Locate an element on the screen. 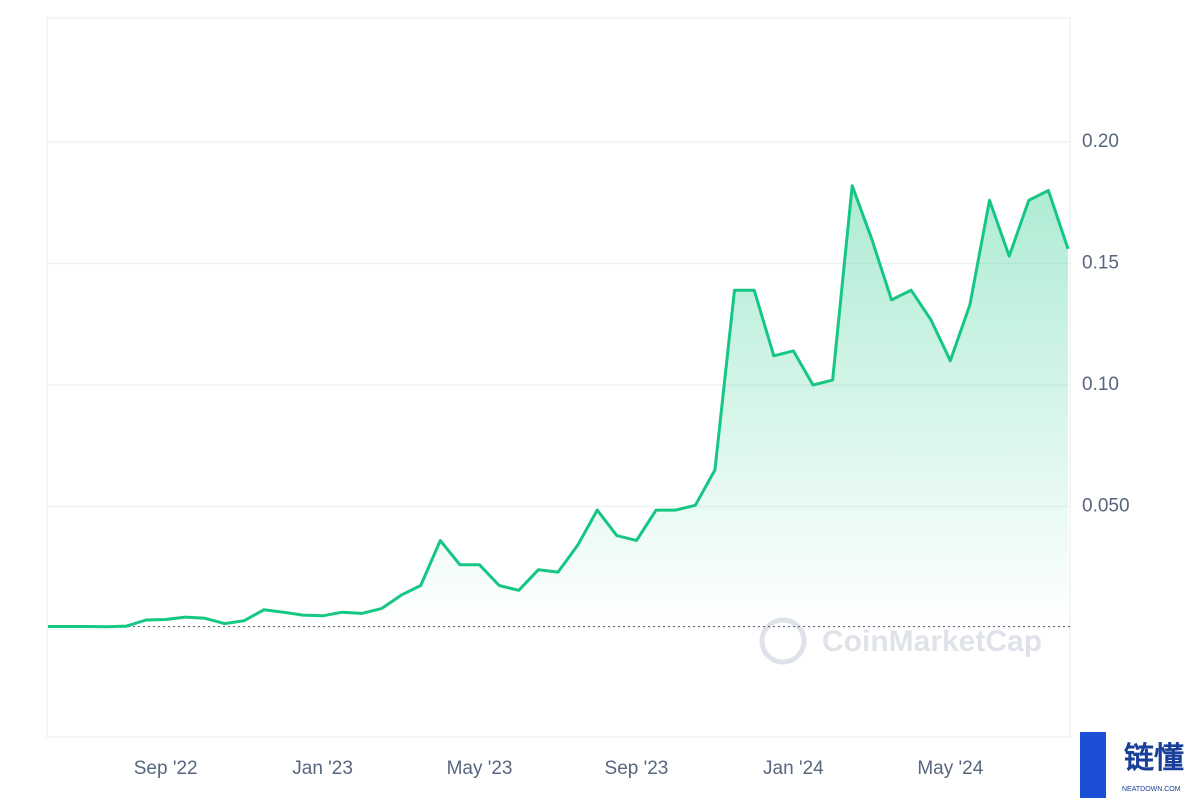 This screenshot has width=1200, height=800. x-tick-label: Sep '23 is located at coordinates (637, 768).